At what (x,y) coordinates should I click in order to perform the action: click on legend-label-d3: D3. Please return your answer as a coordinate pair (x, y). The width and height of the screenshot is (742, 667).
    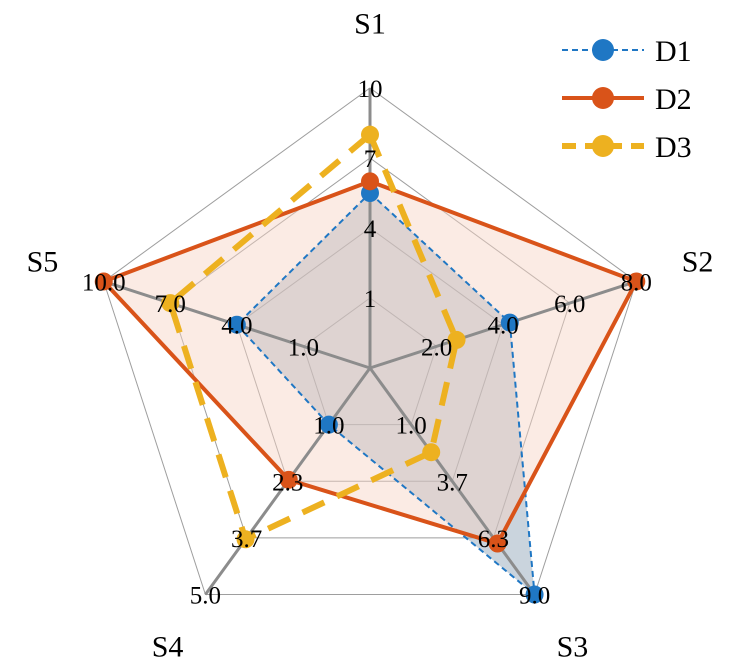
    Looking at the image, I should click on (673, 147).